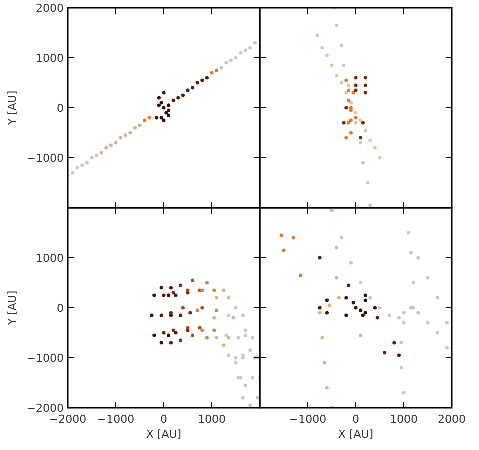 The height and width of the screenshot is (450, 479). What do you see at coordinates (45, 408) in the screenshot?
I see `y-tick-label: −2000` at bounding box center [45, 408].